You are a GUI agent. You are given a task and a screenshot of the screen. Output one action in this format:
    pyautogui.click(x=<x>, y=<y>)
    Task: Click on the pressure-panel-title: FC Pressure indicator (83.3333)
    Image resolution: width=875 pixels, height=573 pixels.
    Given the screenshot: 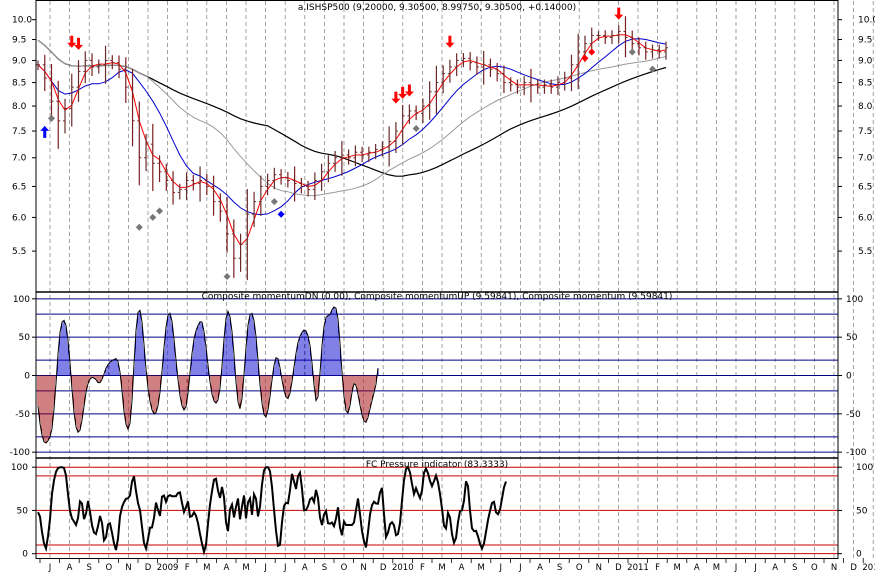 What is the action you would take?
    pyautogui.click(x=437, y=465)
    